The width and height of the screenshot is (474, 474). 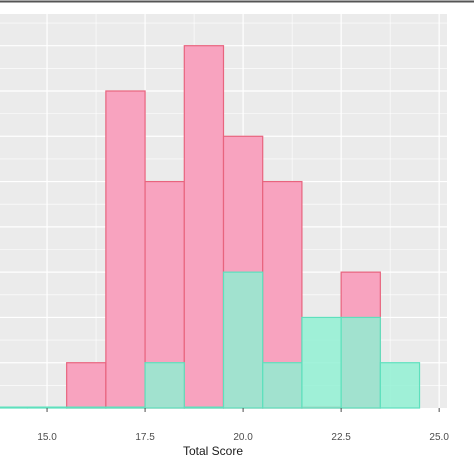 I want to click on x-axis-title: Total Score, so click(x=213, y=451).